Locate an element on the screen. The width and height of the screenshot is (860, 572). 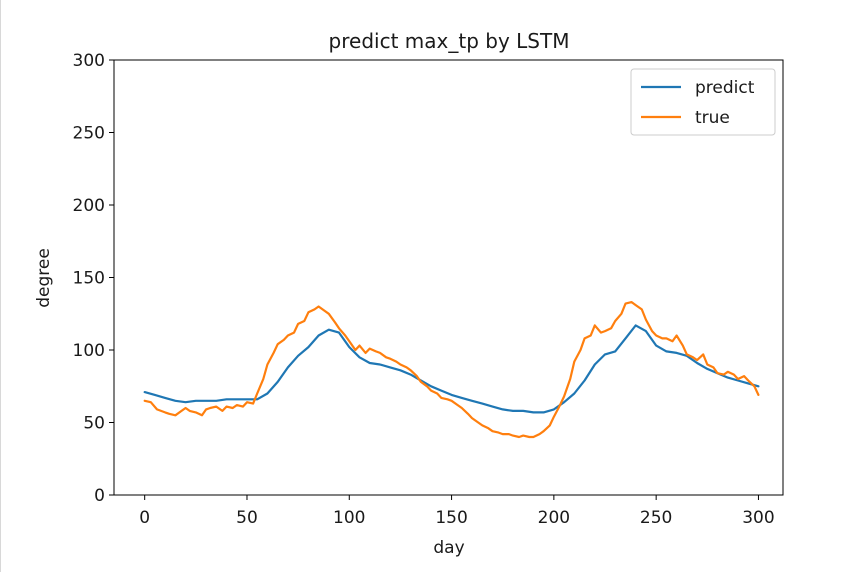
y-tick-label: 0 is located at coordinates (99, 496).